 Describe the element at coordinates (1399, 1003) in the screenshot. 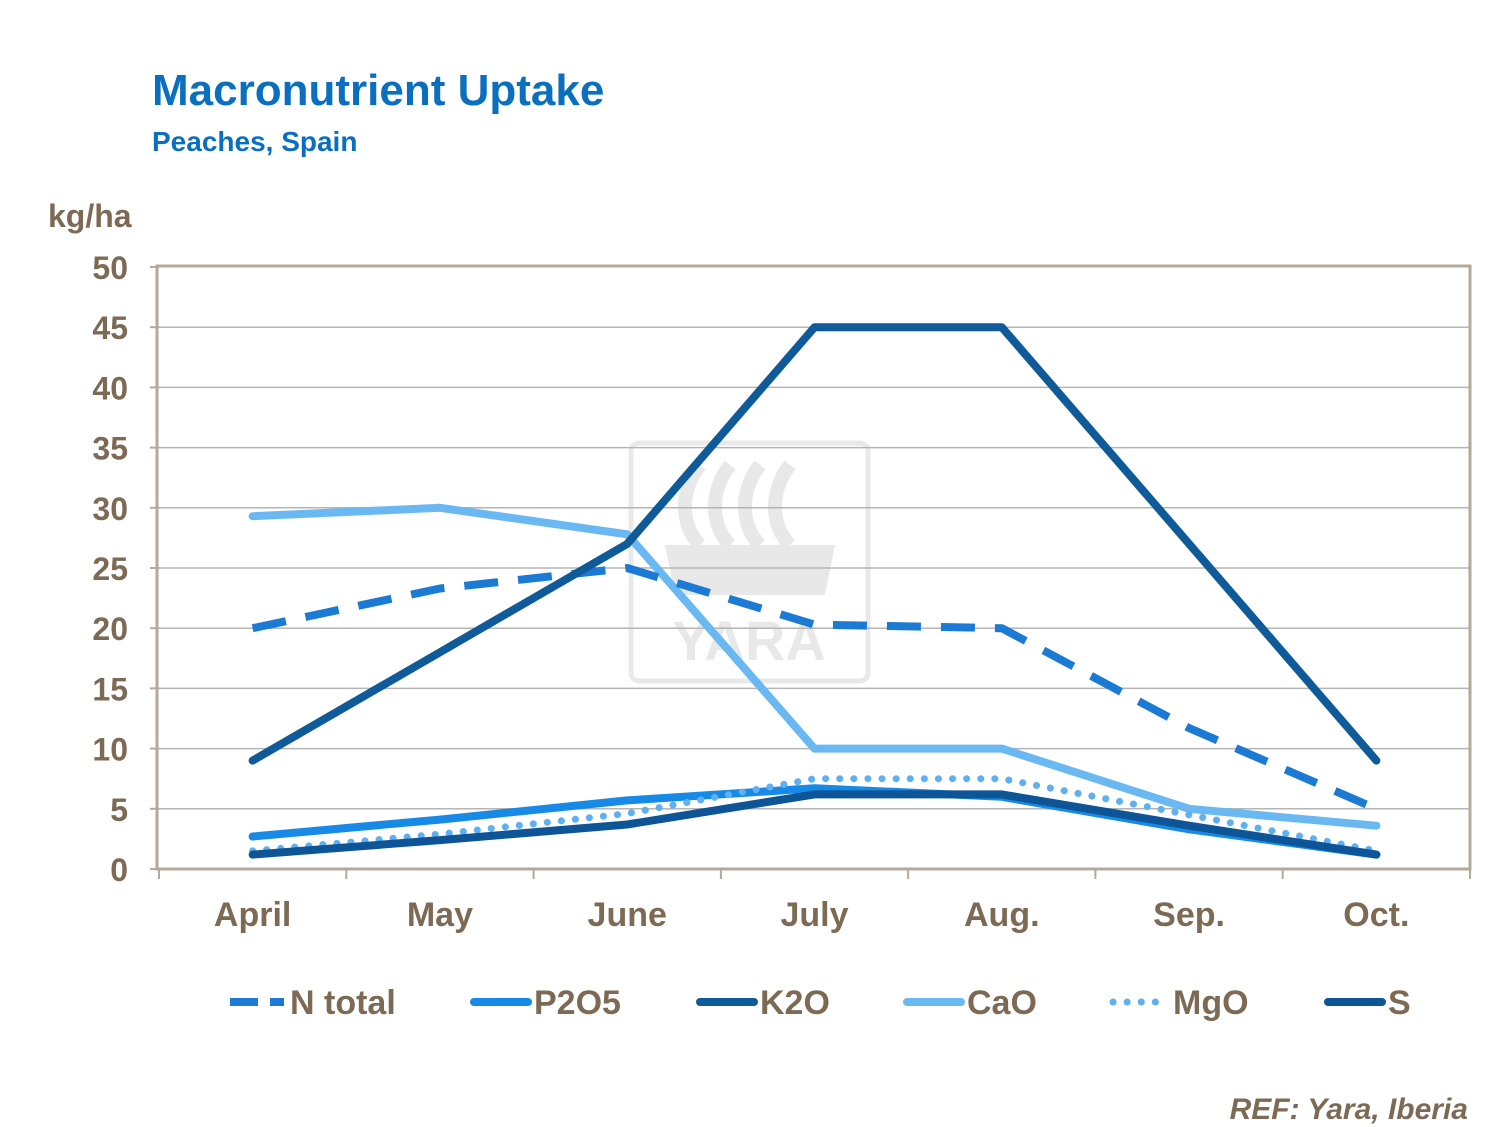

I see `legend-label: S` at that location.